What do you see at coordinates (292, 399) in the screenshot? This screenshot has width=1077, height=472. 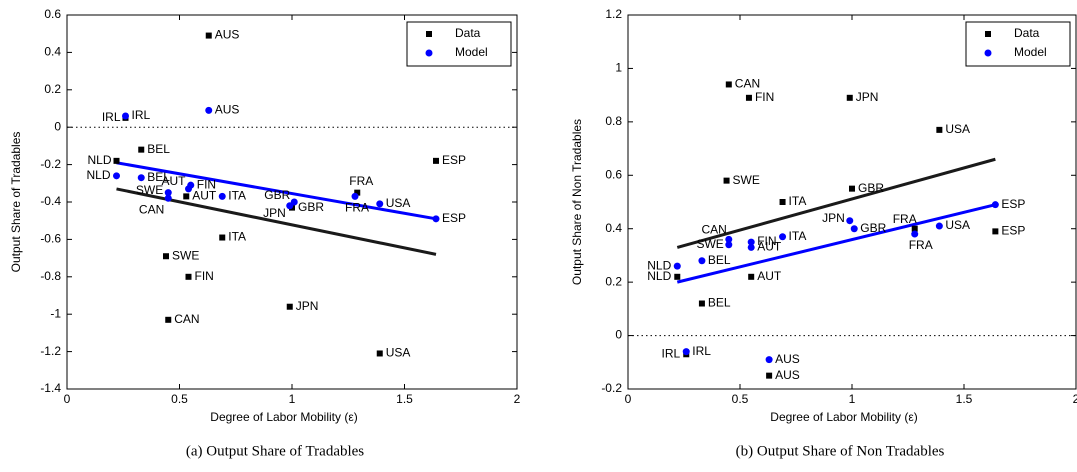 I see `x-tick-label: 1` at bounding box center [292, 399].